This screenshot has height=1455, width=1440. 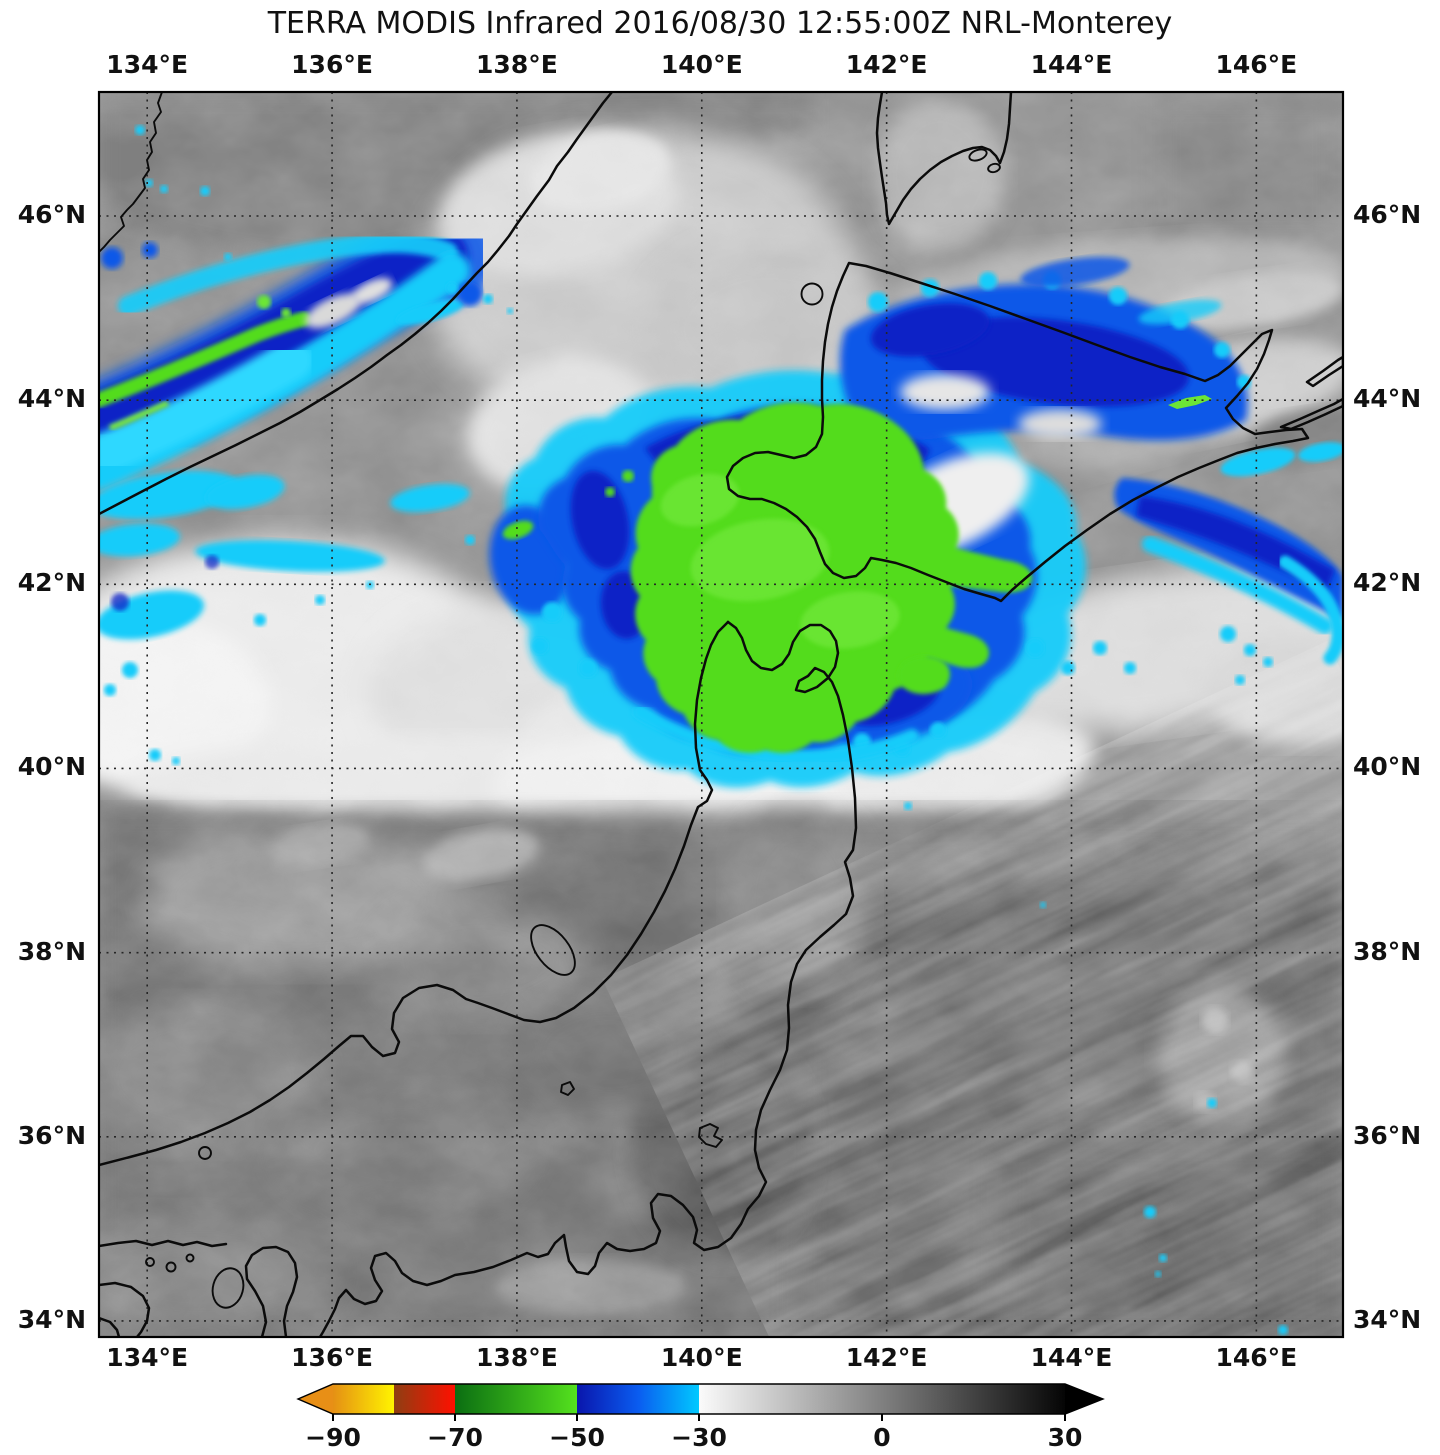 I want to click on primorye-coast, so click(x=356, y=304).